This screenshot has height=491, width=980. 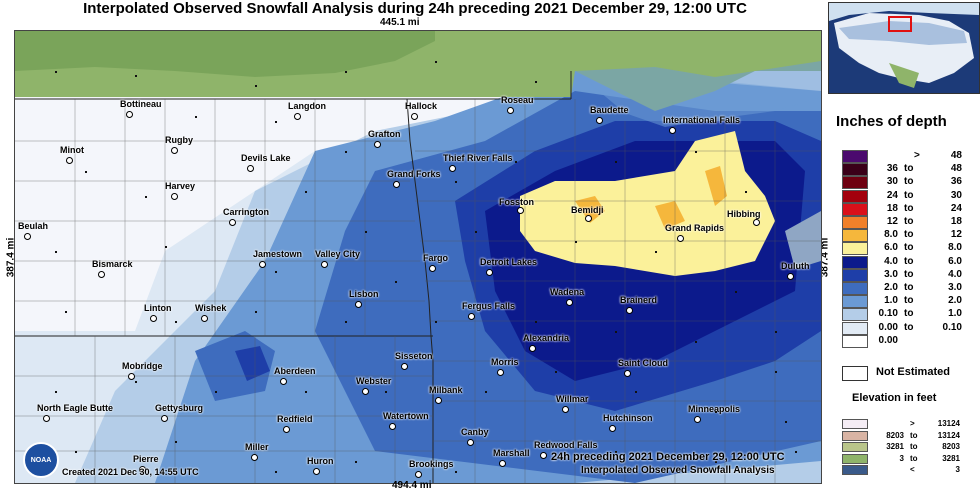 What do you see at coordinates (246, 212) in the screenshot?
I see `city-label: Carrington` at bounding box center [246, 212].